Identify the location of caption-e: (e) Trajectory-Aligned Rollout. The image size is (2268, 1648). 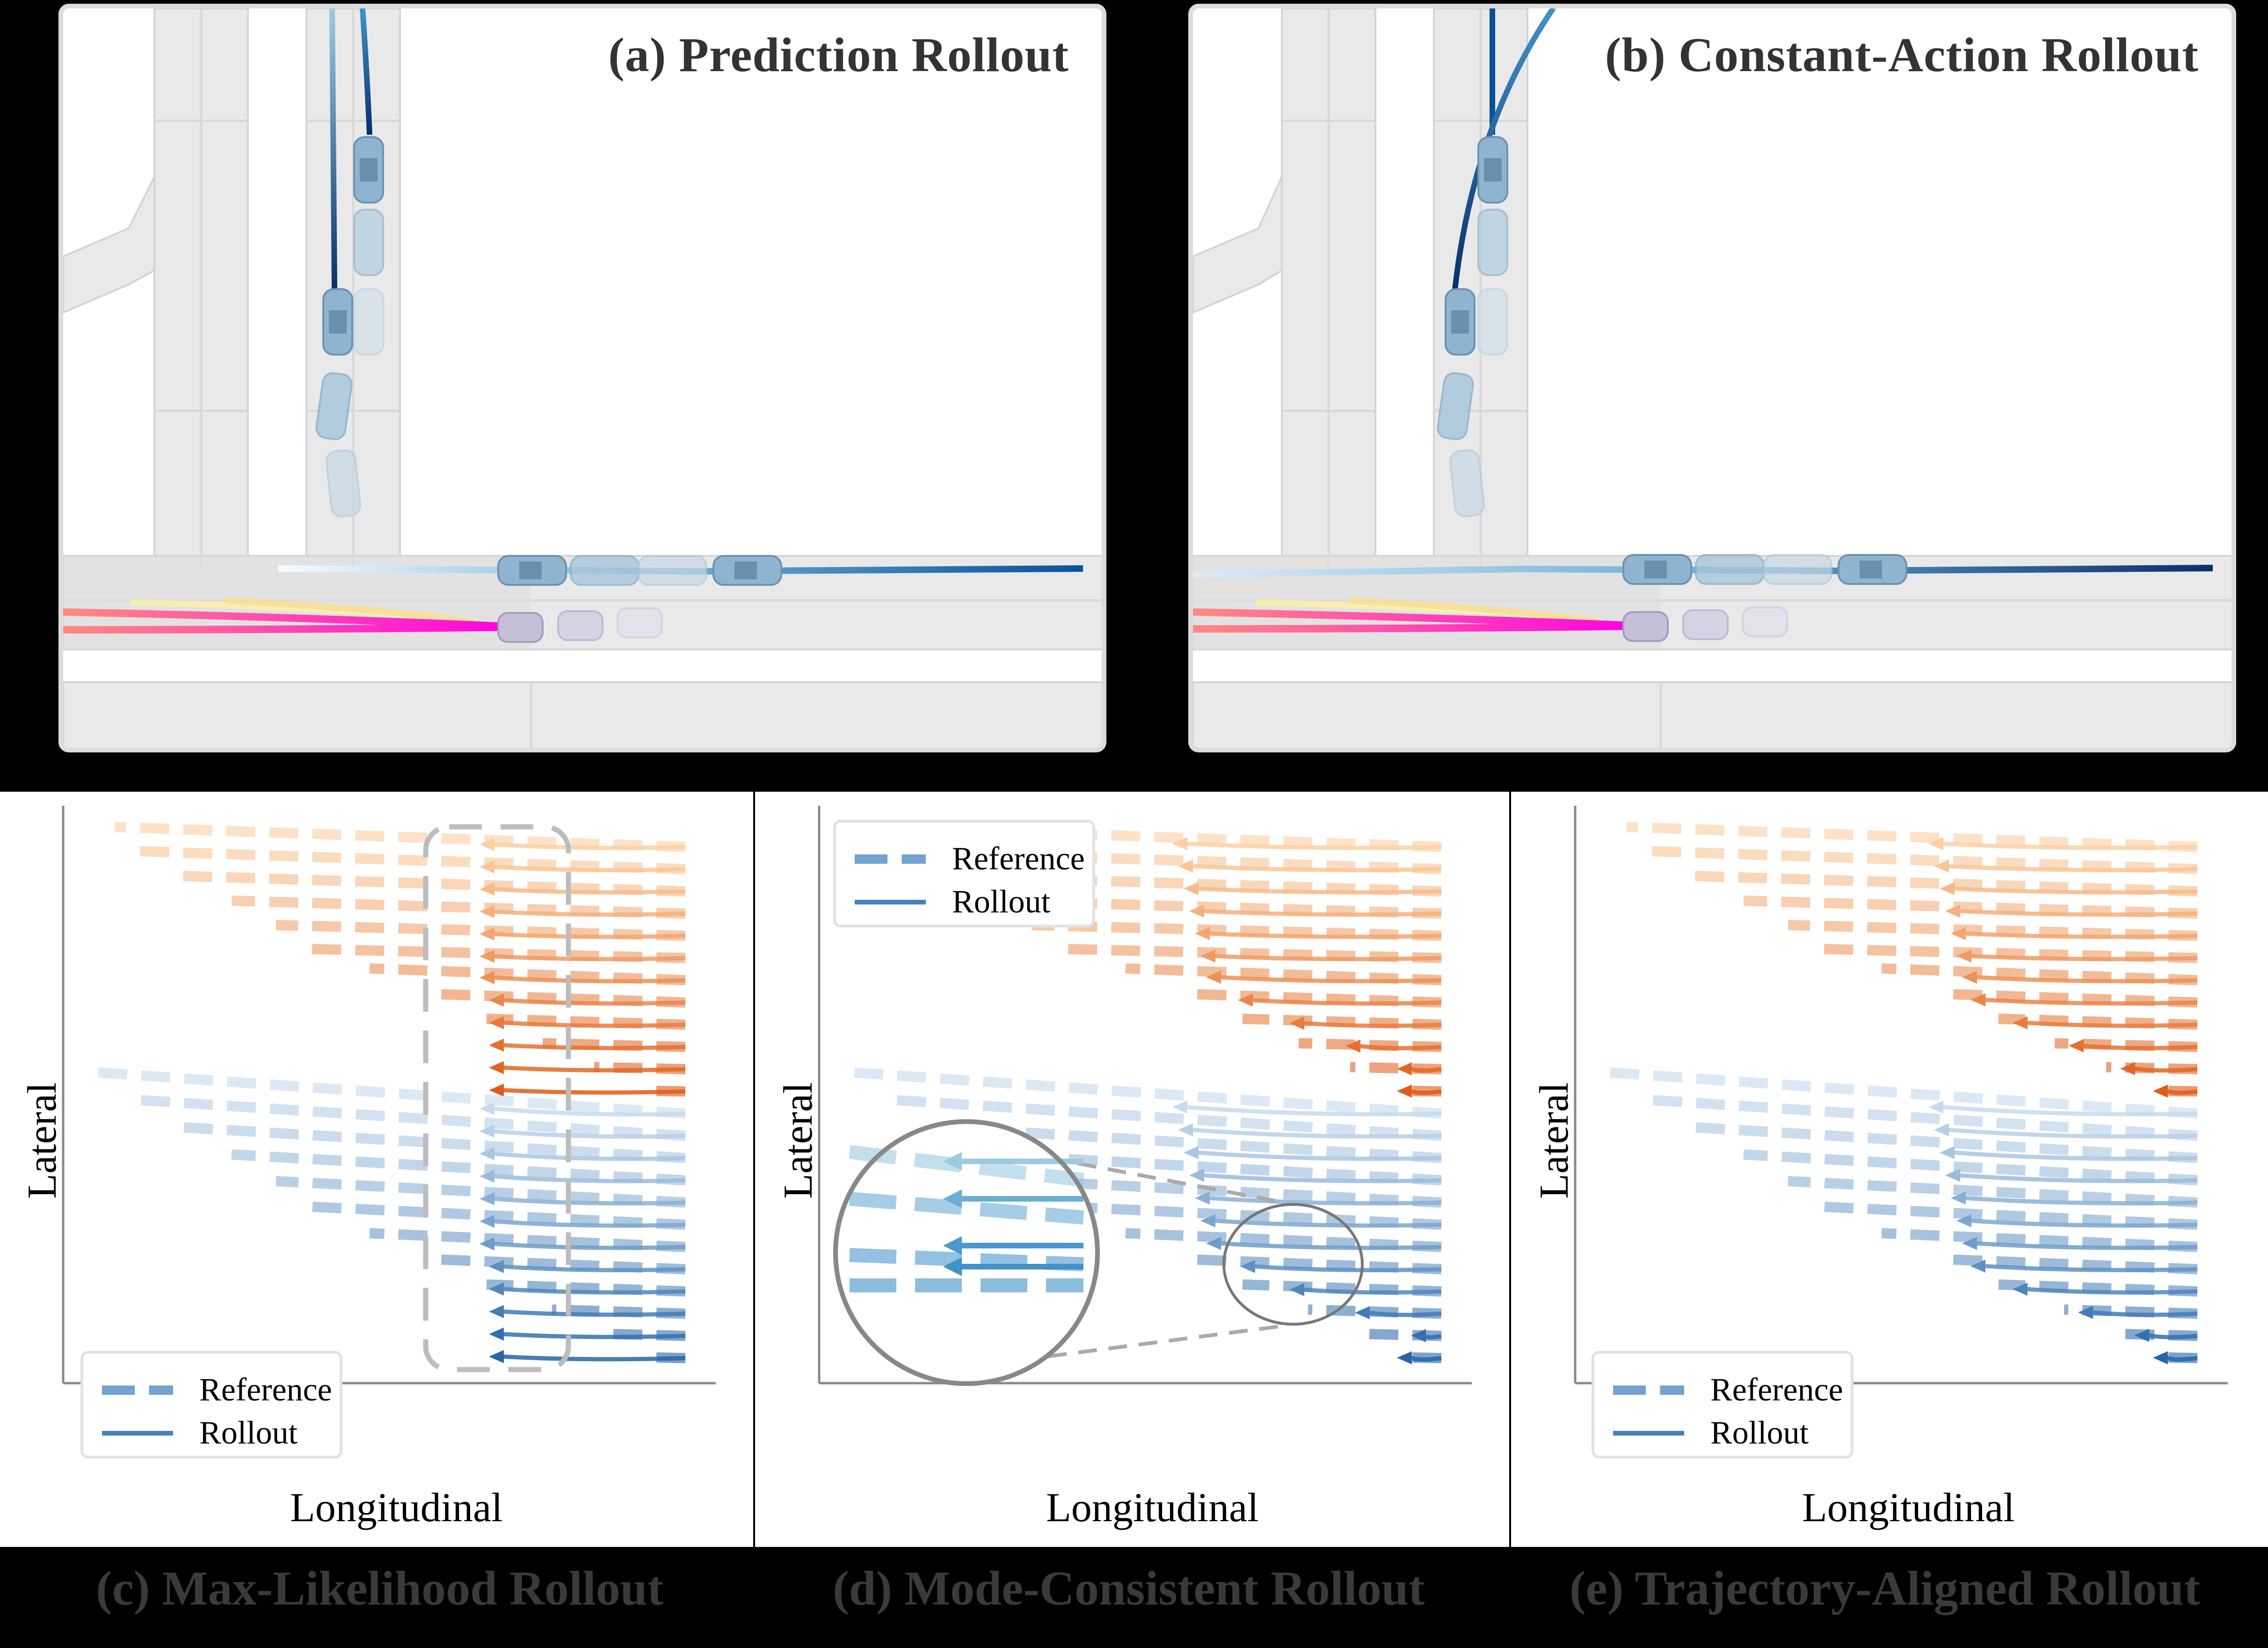
(1885, 1588).